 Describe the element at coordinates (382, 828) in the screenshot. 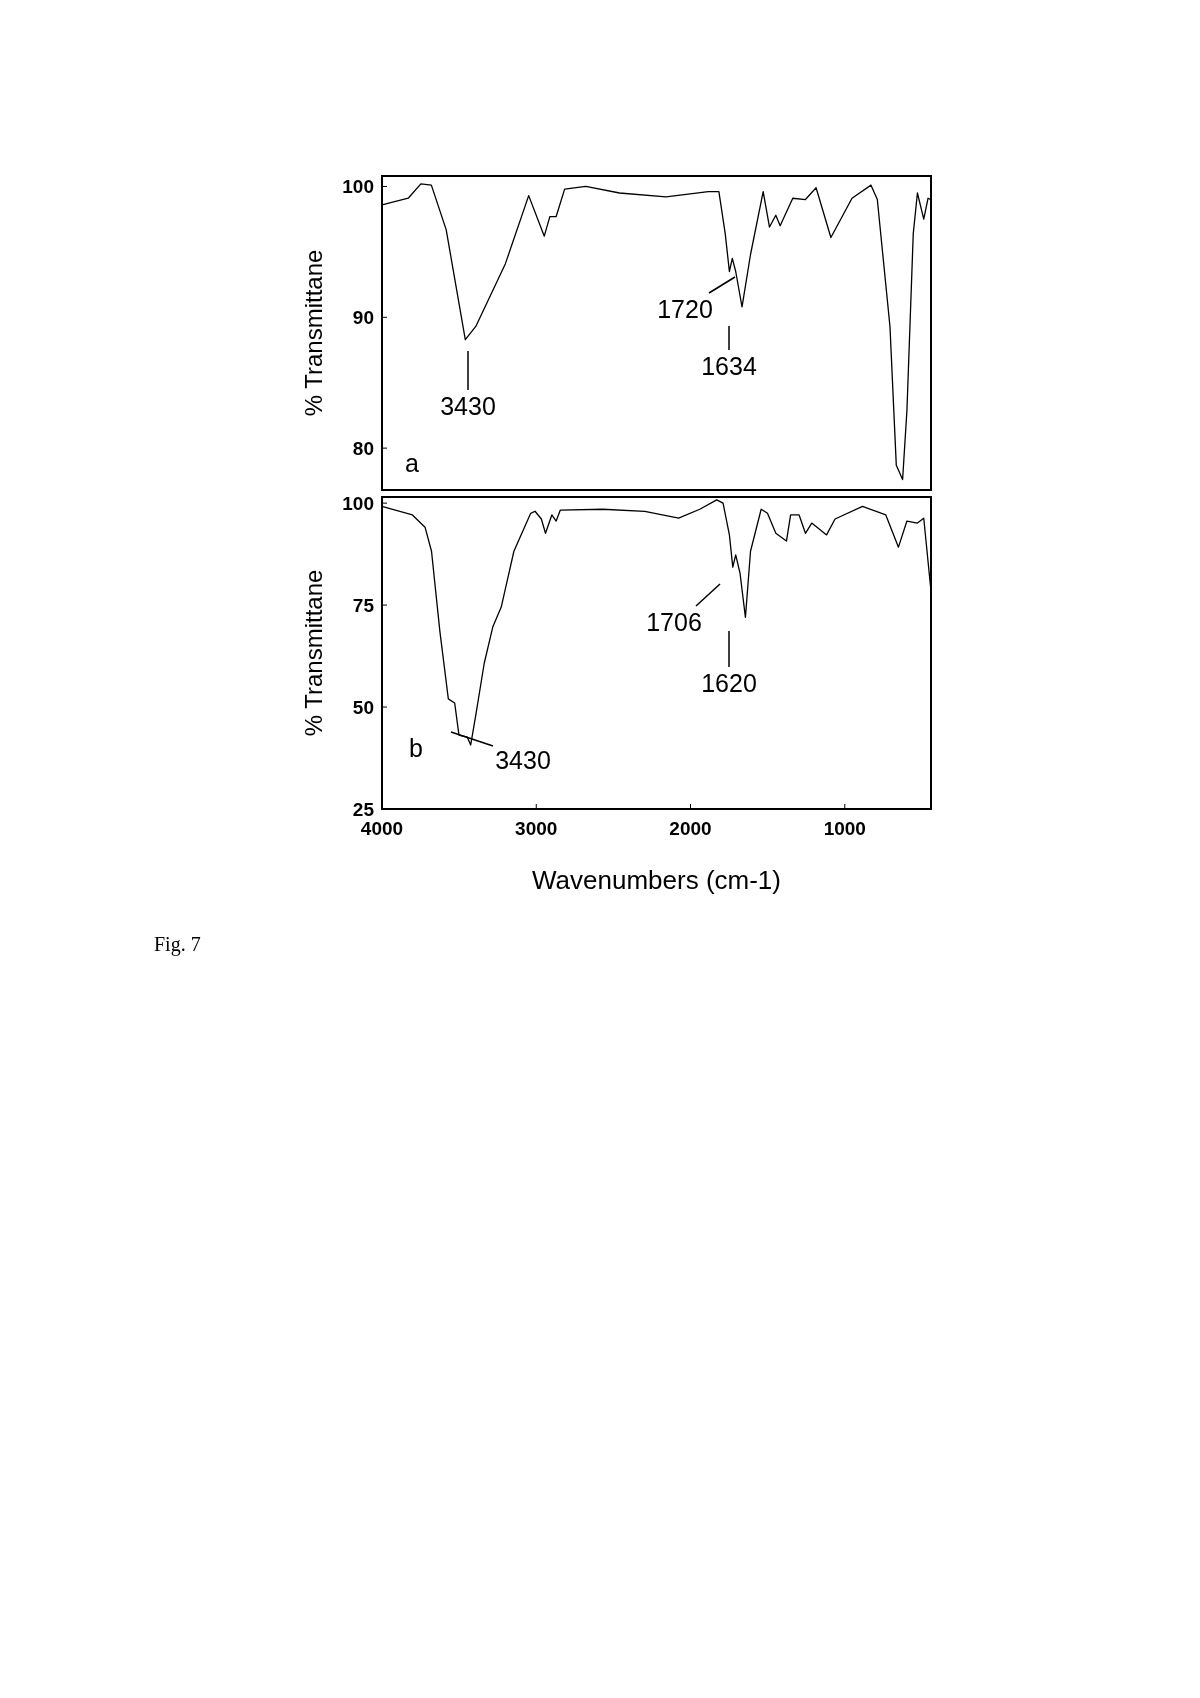

I see `x-tick-label: 4000` at that location.